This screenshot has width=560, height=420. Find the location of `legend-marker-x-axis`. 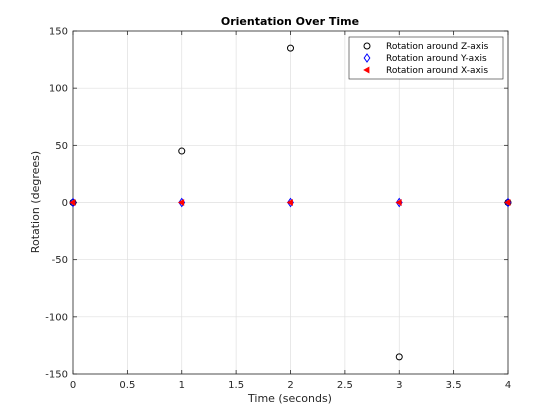

legend-marker-x-axis is located at coordinates (366, 70).